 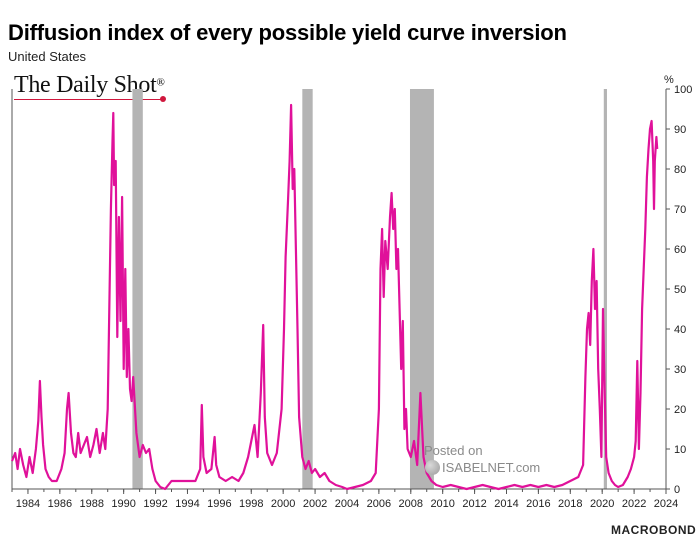 What do you see at coordinates (680, 330) in the screenshot?
I see `y-tick-label: 40` at bounding box center [680, 330].